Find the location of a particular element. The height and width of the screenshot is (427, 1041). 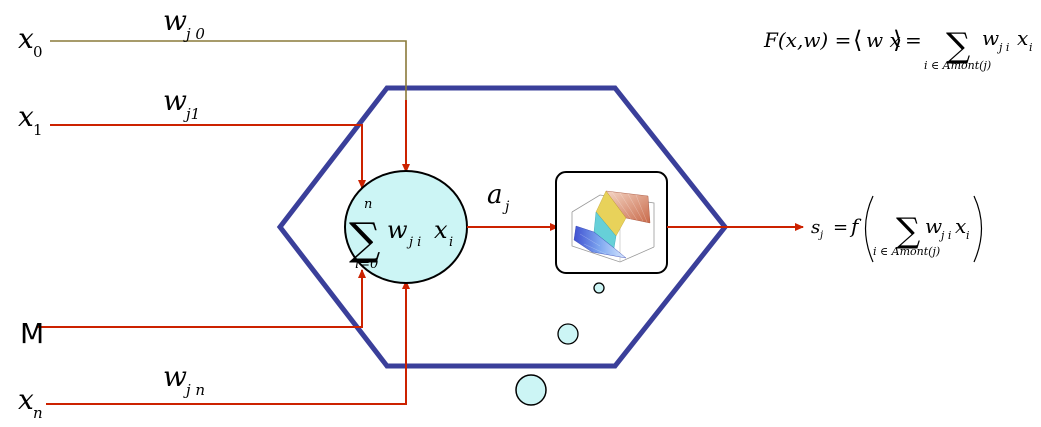

input-x0-sub: 0 is located at coordinates (38, 52).